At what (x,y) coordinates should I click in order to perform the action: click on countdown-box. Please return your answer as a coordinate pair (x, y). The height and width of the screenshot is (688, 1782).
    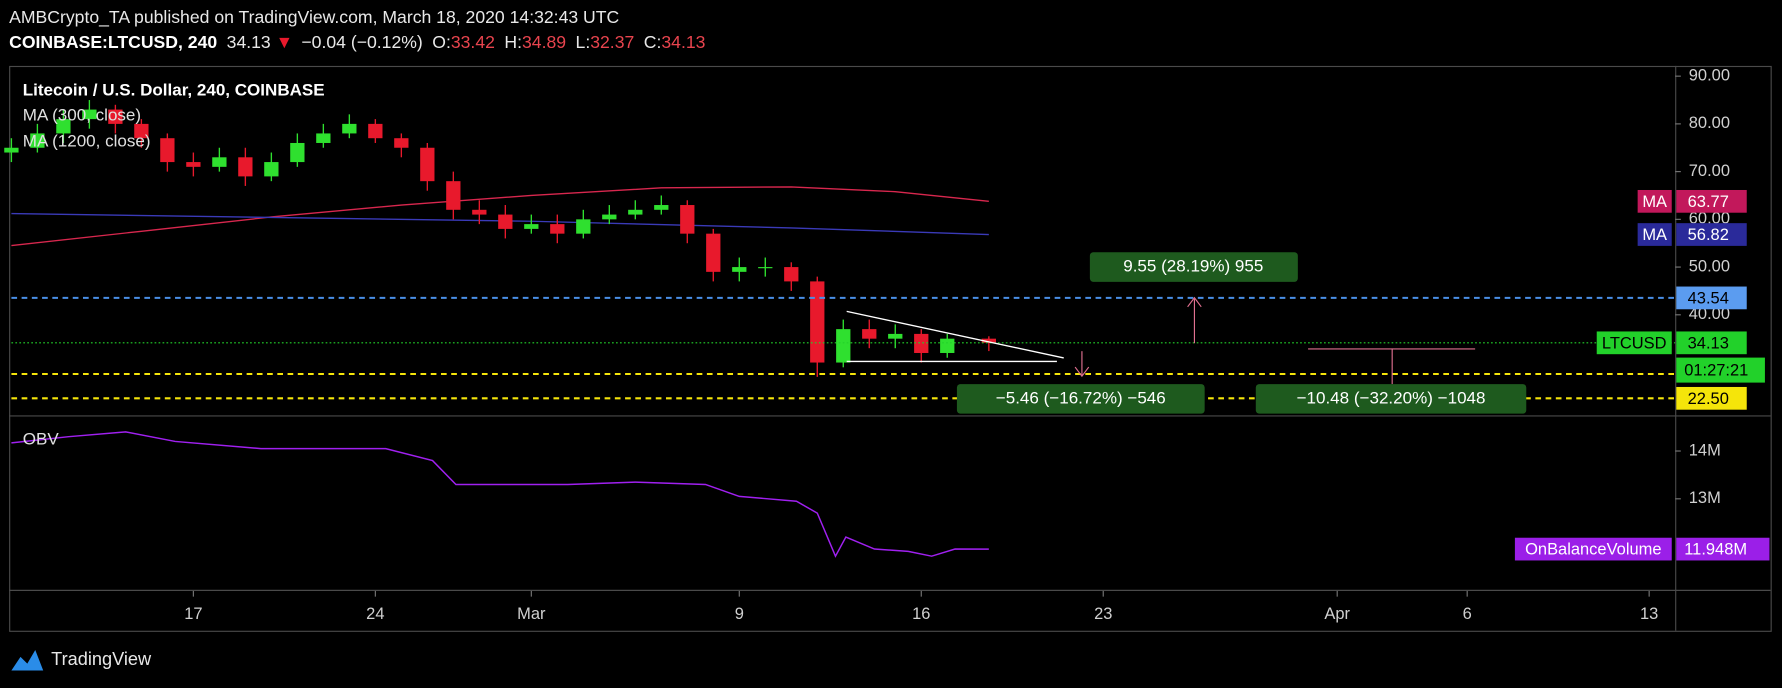
    Looking at the image, I should click on (1720, 370).